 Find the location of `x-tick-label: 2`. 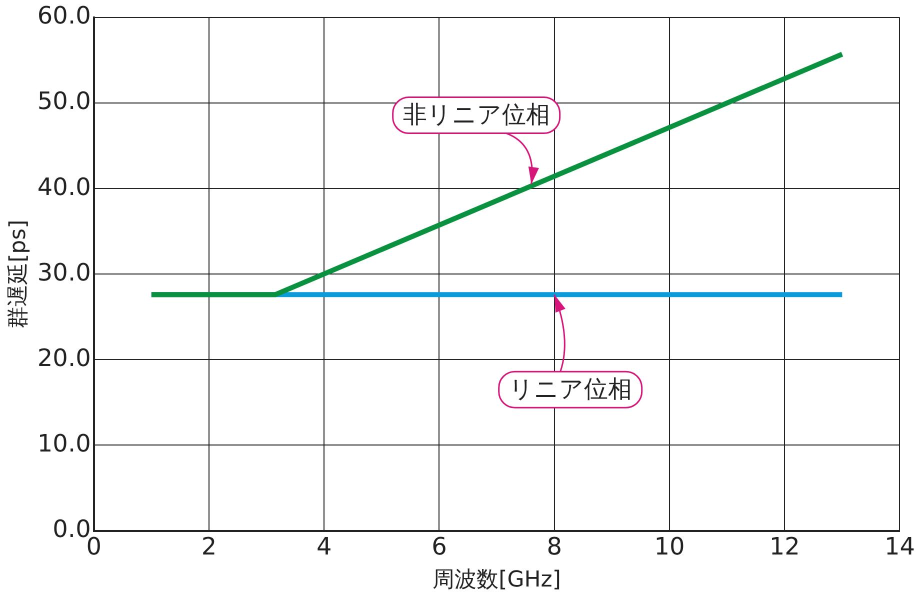

x-tick-label: 2 is located at coordinates (209, 546).